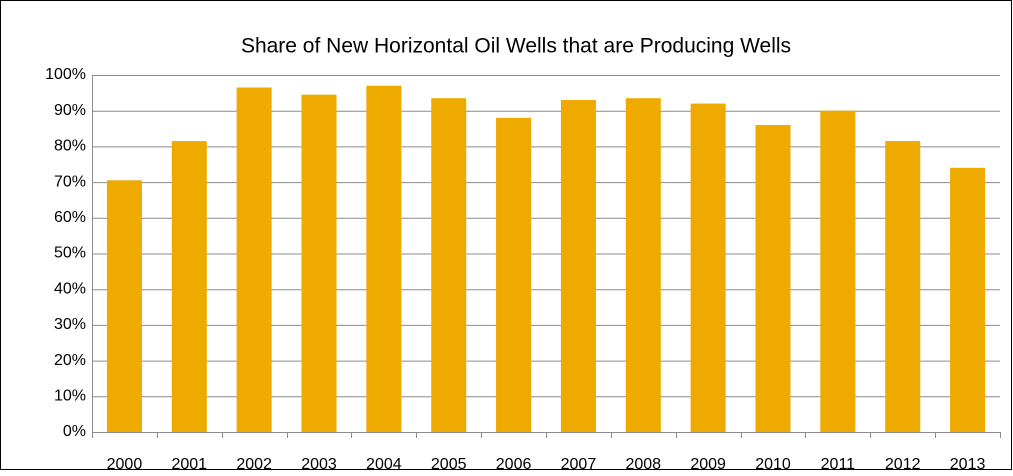 The height and width of the screenshot is (476, 1013). Describe the element at coordinates (70, 181) in the screenshot. I see `y-tick-label: 70%` at that location.